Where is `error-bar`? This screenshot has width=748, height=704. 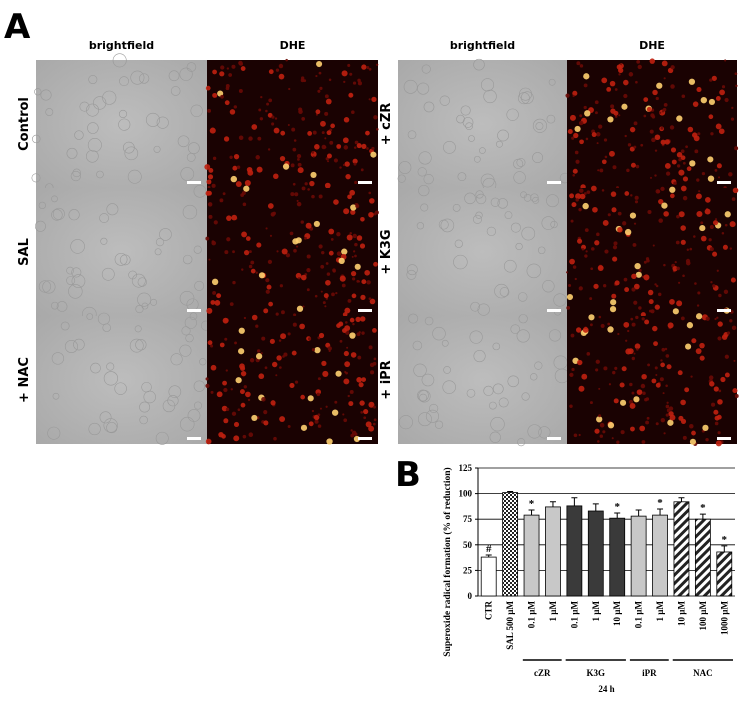 error-bar is located at coordinates (595, 507).